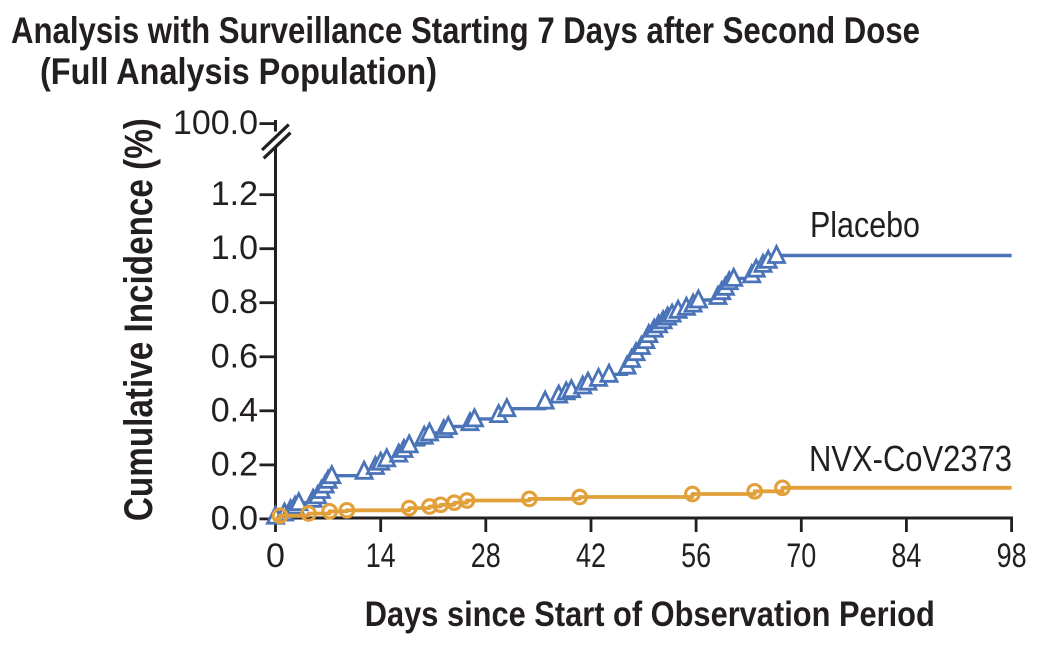 Image resolution: width=1058 pixels, height=648 pixels. What do you see at coordinates (591, 556) in the screenshot?
I see `svg-text: 42` at bounding box center [591, 556].